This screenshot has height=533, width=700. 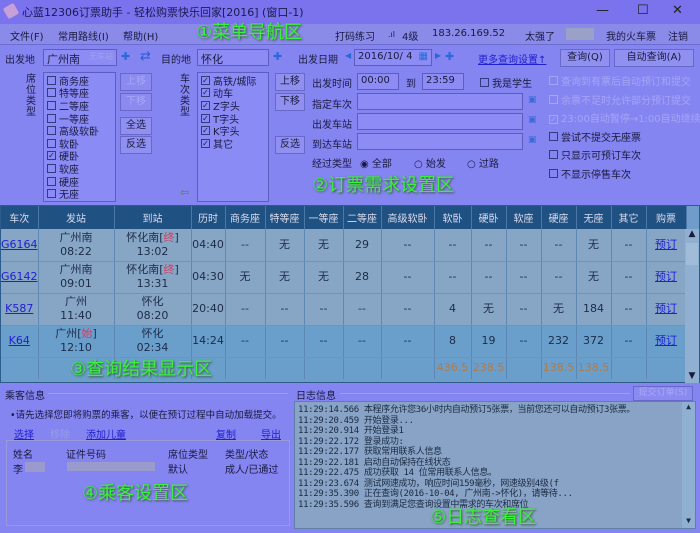 I want to click on captcha-practice-button: 打码练习, so click(x=355, y=37).